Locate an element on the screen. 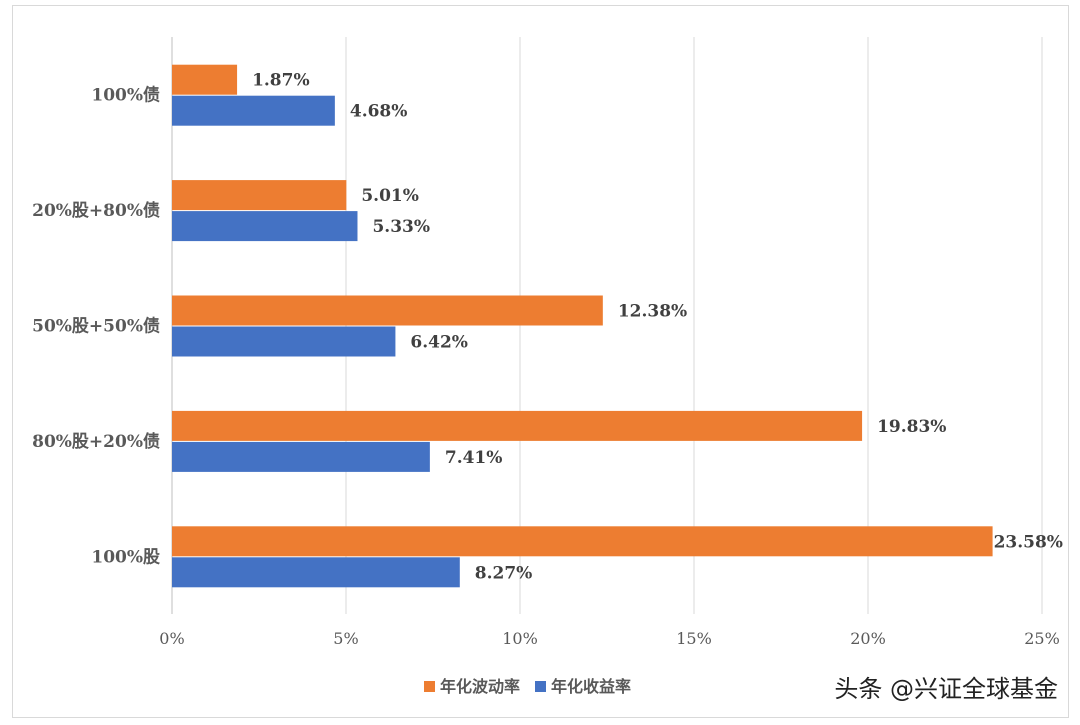 This screenshot has height=725, width=1080. x-tick-label: 5% is located at coordinates (345, 638).